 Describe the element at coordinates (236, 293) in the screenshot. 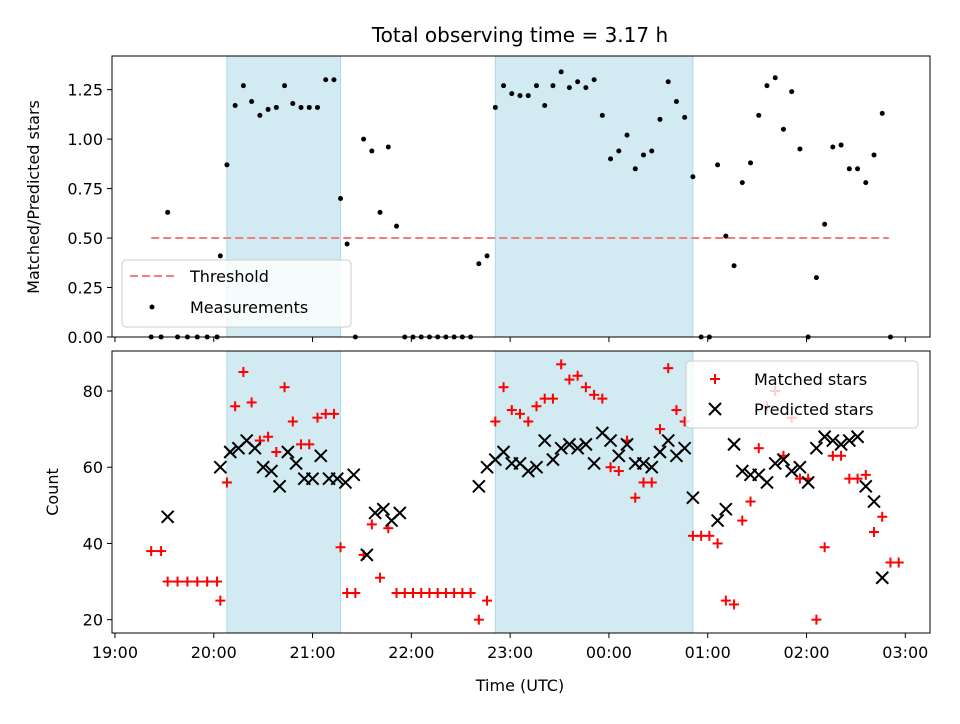

I see `top-legend: Threshold Measurements` at that location.